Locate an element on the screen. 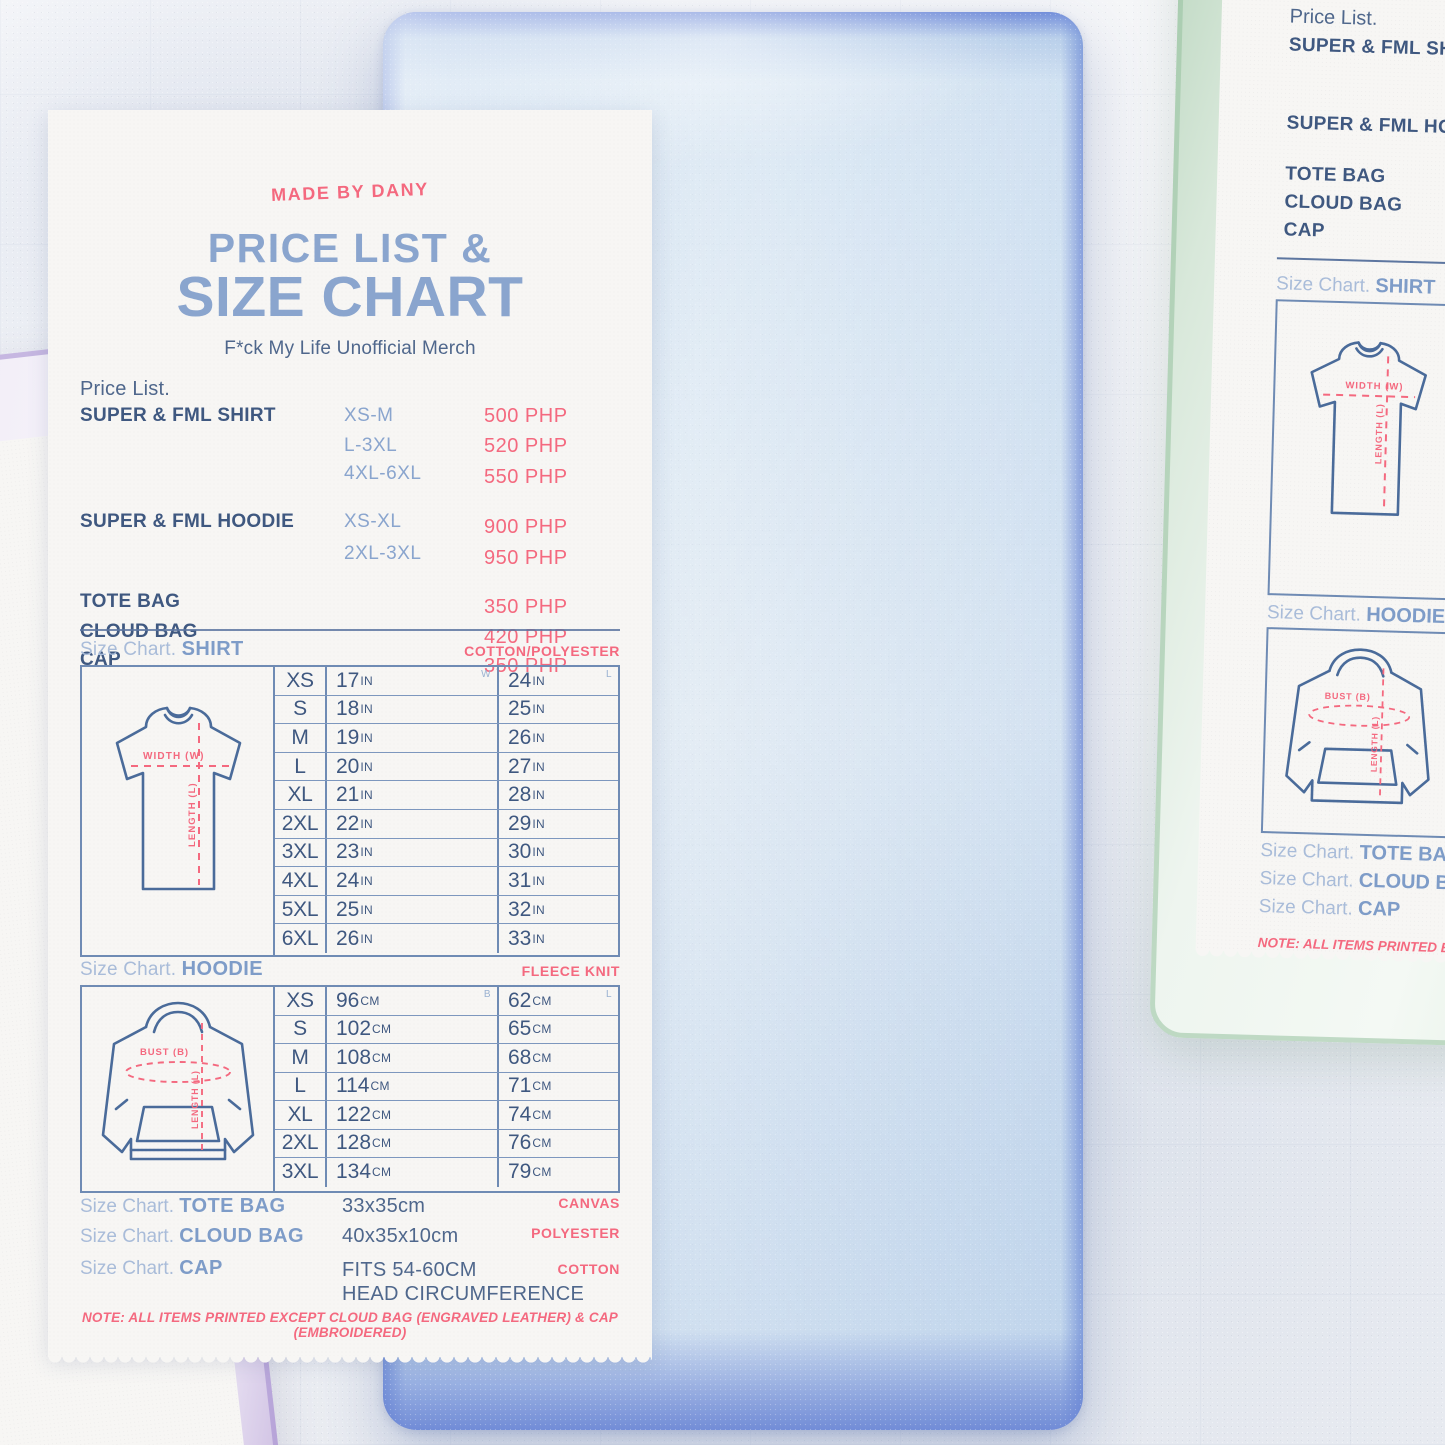 The image size is (1445, 1445). length-value: 24 IN L is located at coordinates (560, 680).